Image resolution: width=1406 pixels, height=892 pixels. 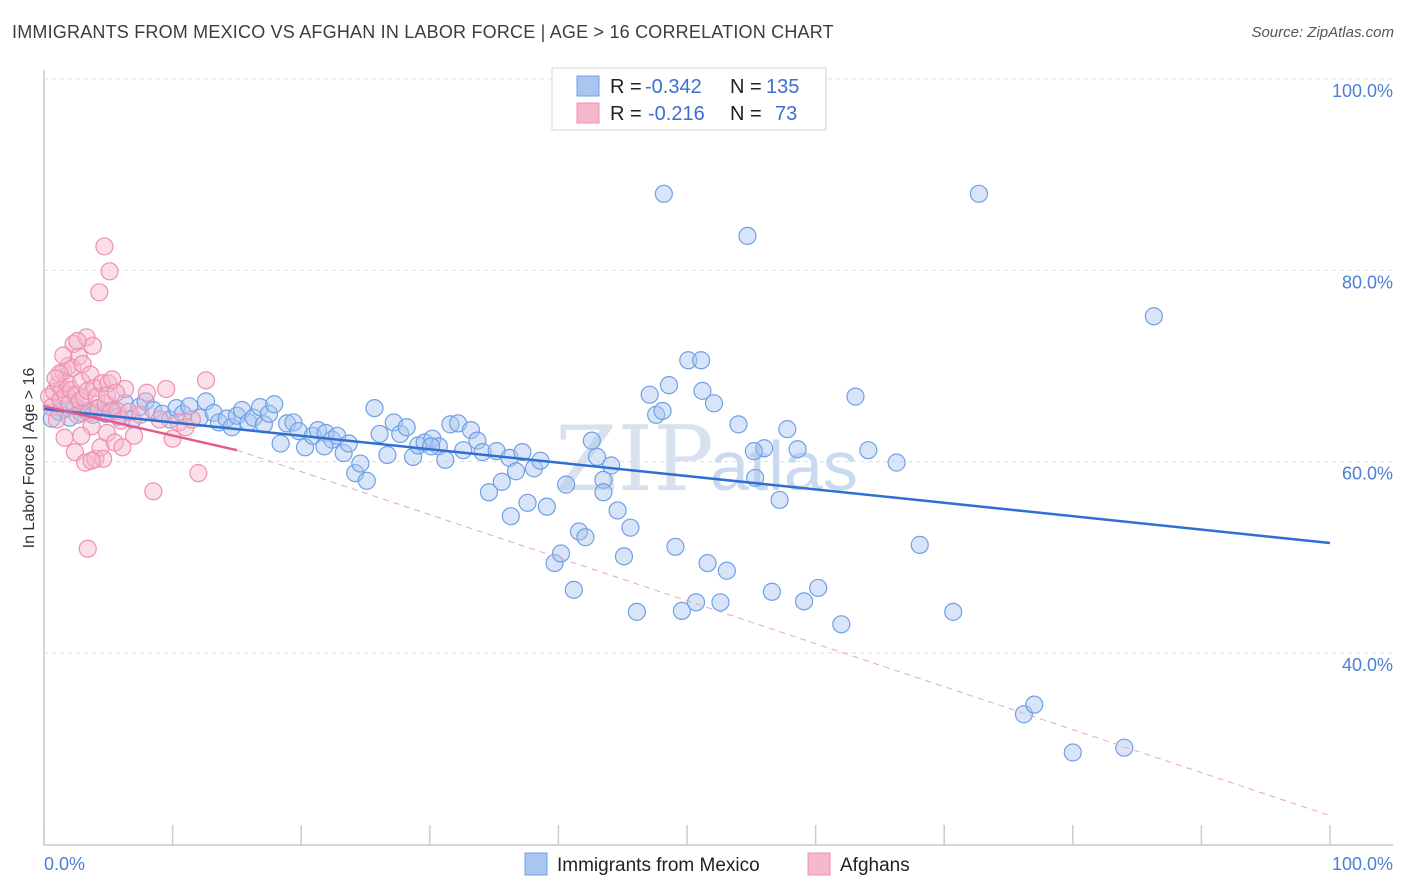 I want to click on legend-n-value-1: 73, so click(x=786, y=114).